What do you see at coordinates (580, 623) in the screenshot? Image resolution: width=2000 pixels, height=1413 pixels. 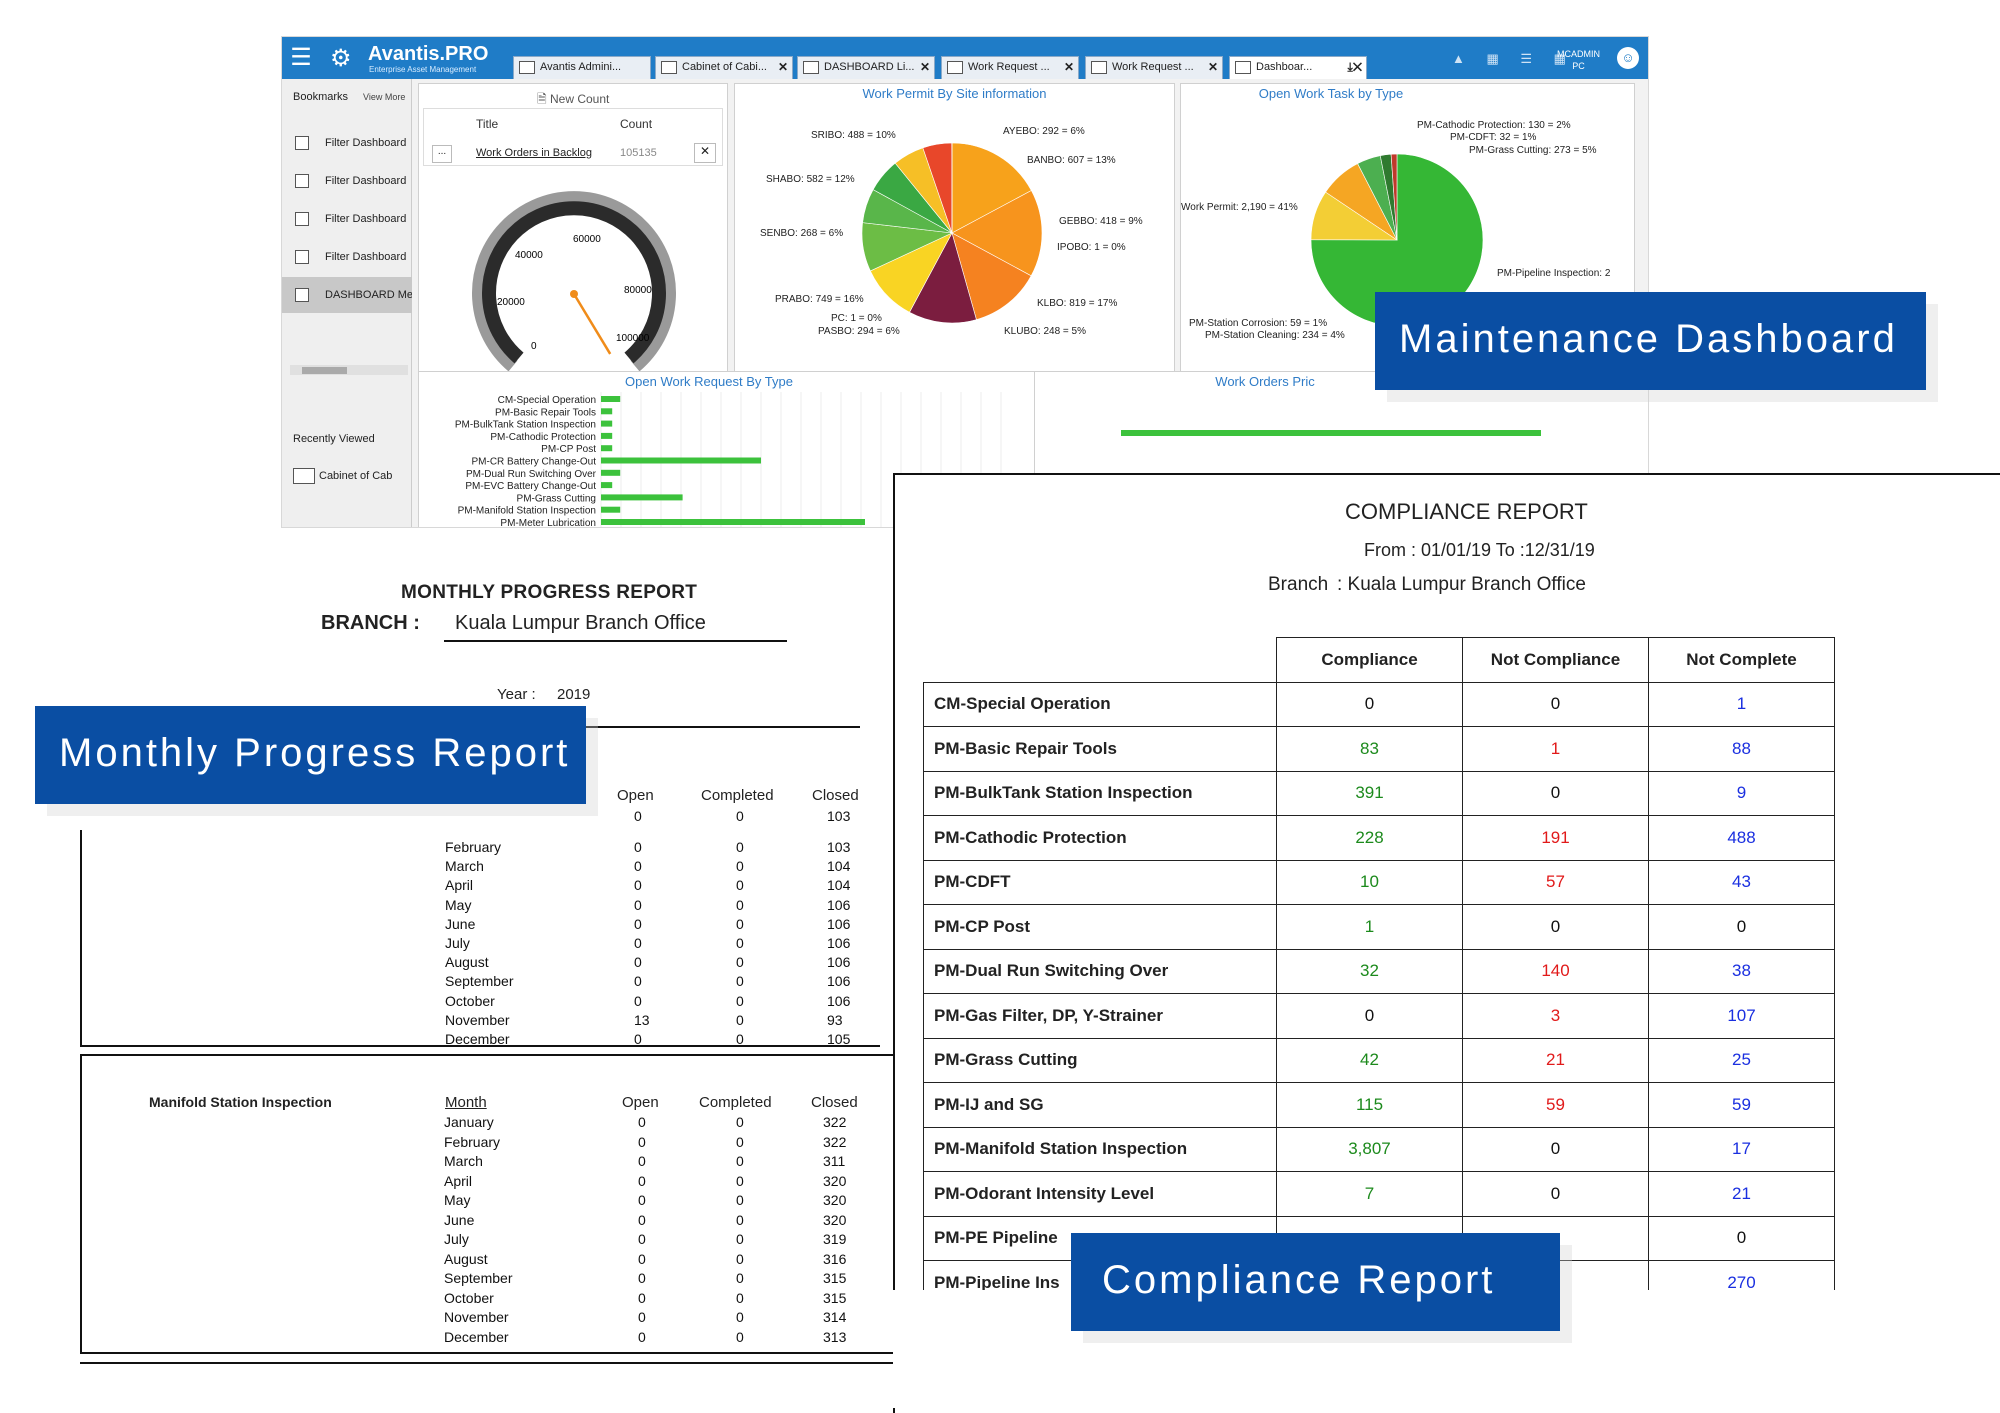 I see `mpr-branch-value: Kuala Lumpur Branch Office` at bounding box center [580, 623].